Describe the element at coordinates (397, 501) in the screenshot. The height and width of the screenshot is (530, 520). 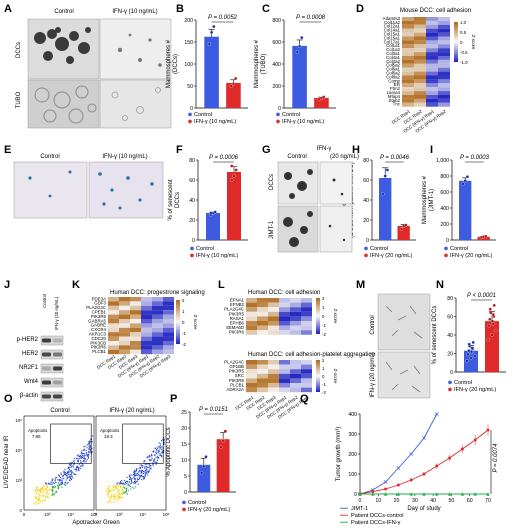
I see `x-tick-label: 20` at that location.